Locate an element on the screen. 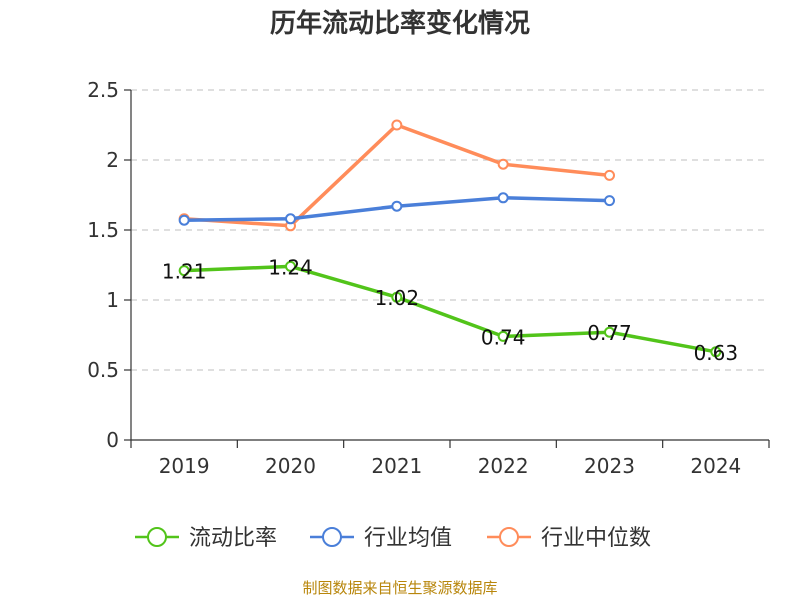  point-流动比率-2023 is located at coordinates (609, 332).